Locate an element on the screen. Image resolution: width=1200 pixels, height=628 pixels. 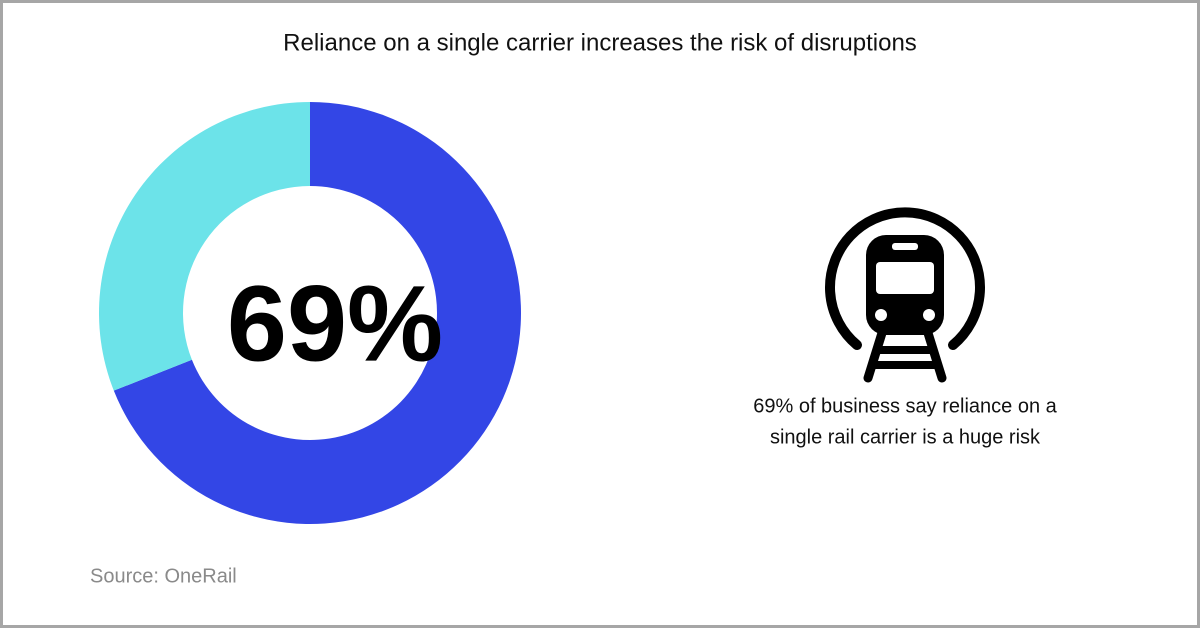
train-icon is located at coordinates (905, 295).